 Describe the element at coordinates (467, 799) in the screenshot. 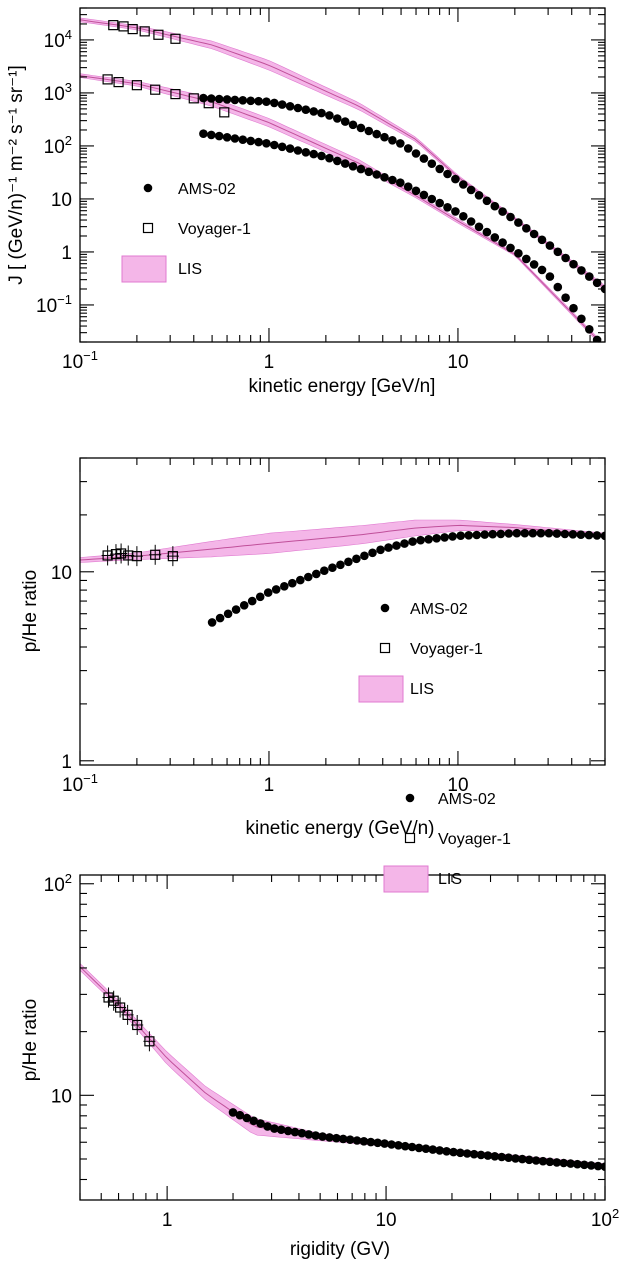

I see `legend-label: AMS-02` at that location.